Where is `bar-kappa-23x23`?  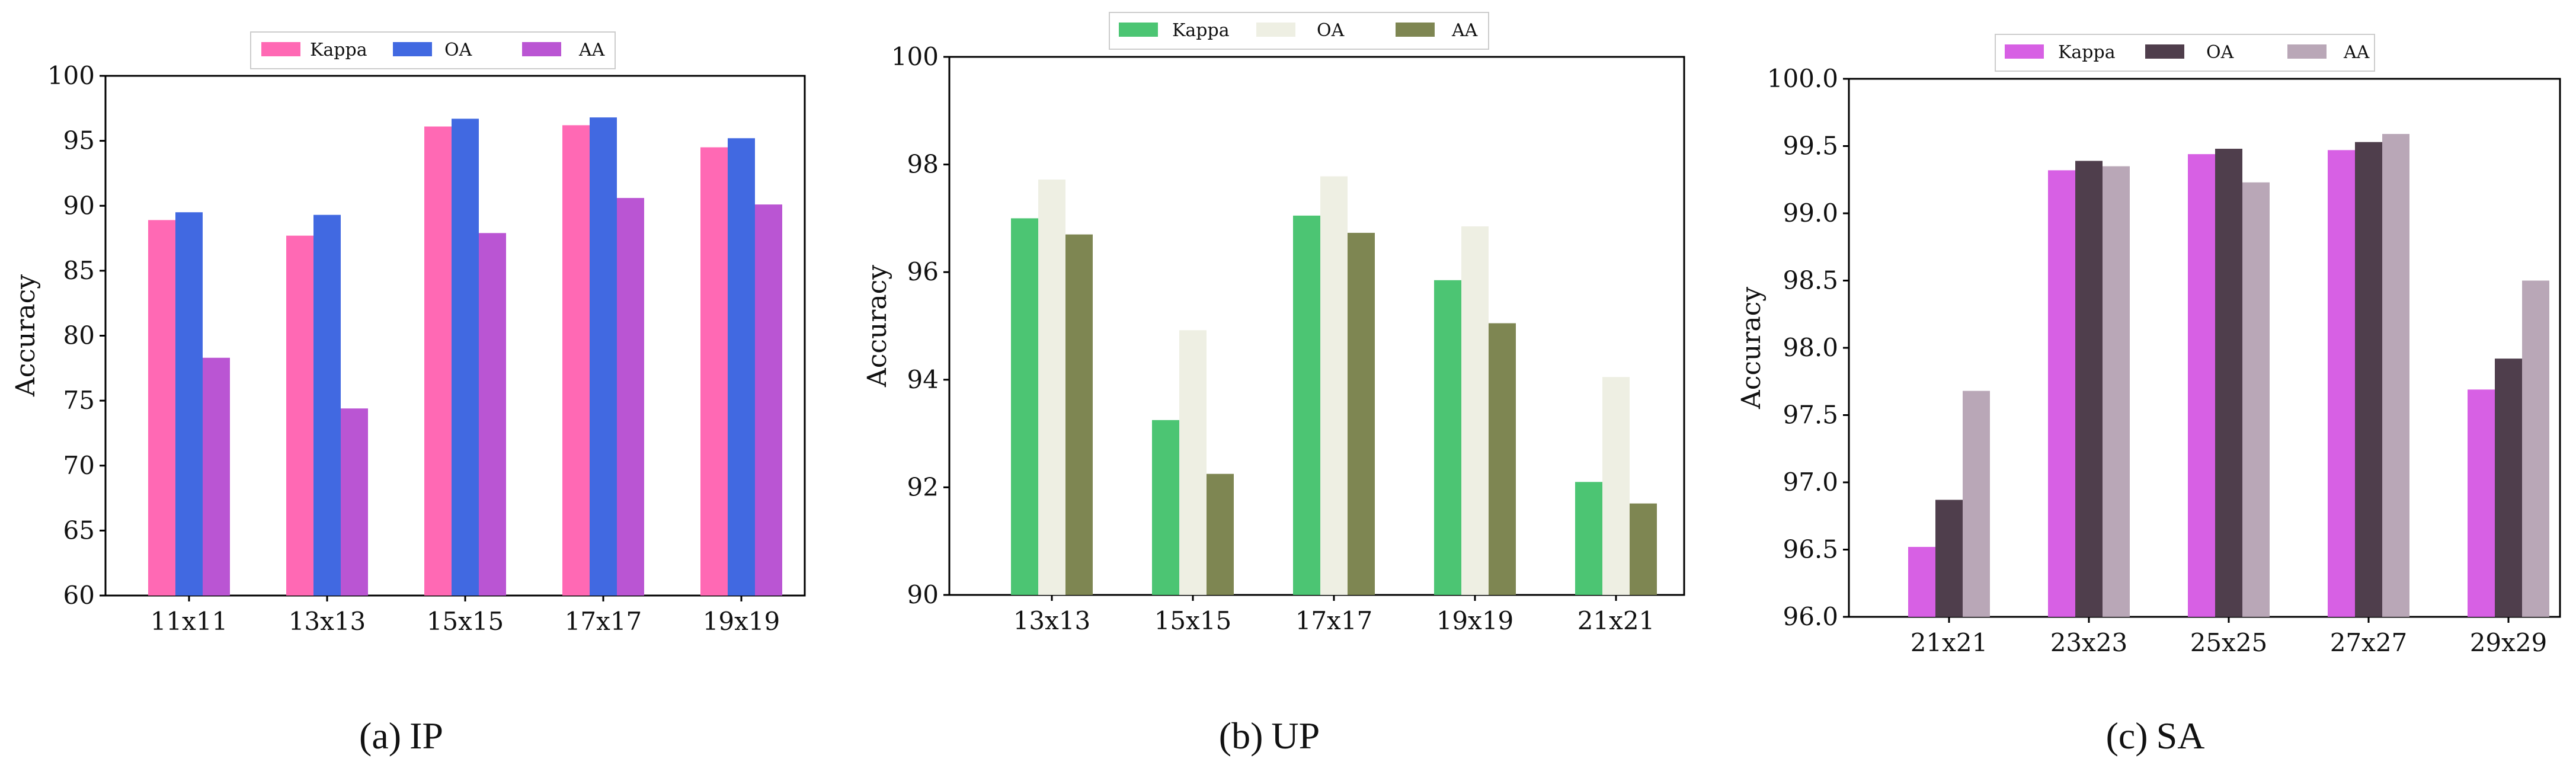
bar-kappa-23x23 is located at coordinates (2061, 393).